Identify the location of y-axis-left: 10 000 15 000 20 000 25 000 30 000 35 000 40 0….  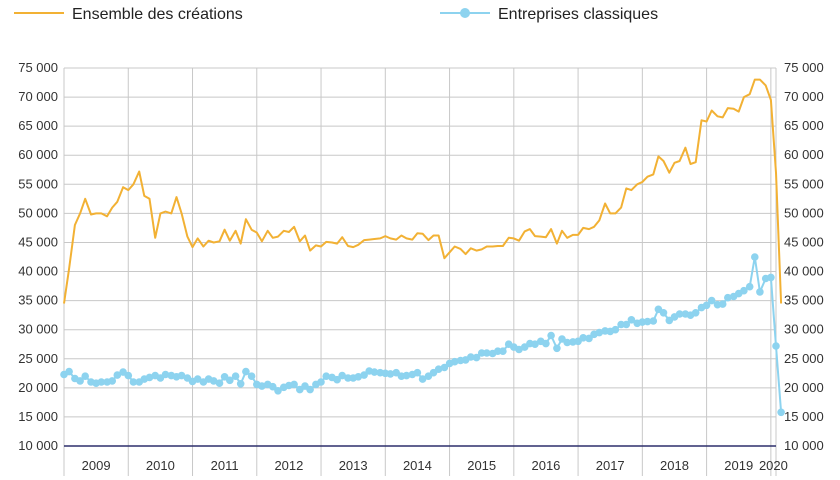
(38, 256).